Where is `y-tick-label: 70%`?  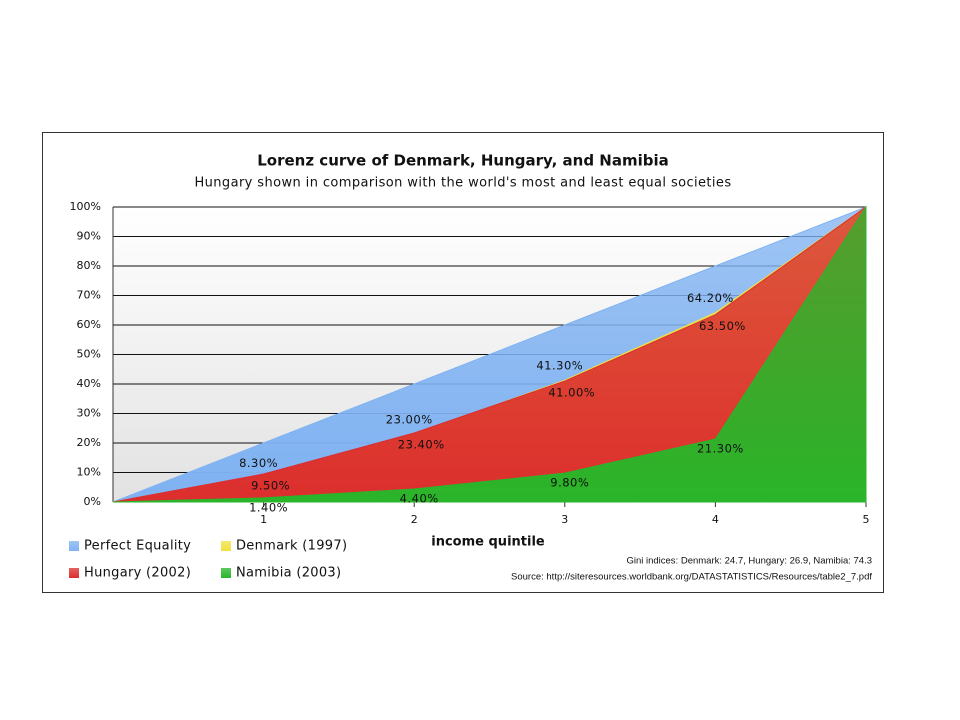
y-tick-label: 70% is located at coordinates (89, 295).